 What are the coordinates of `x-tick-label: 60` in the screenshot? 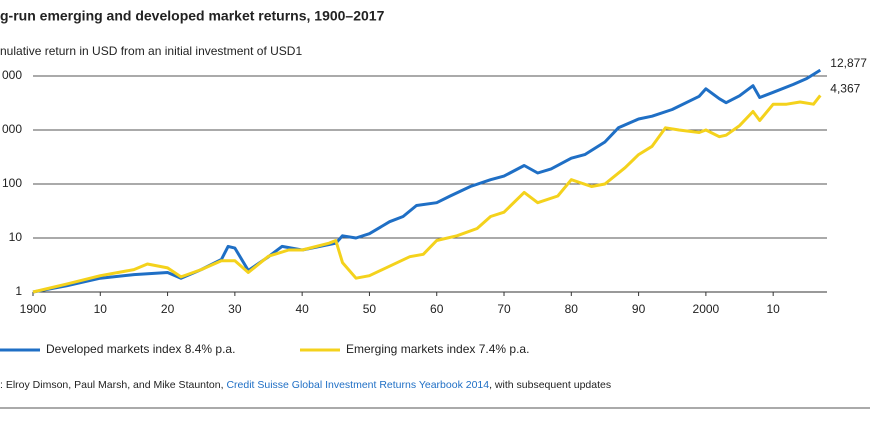 It's located at (437, 309).